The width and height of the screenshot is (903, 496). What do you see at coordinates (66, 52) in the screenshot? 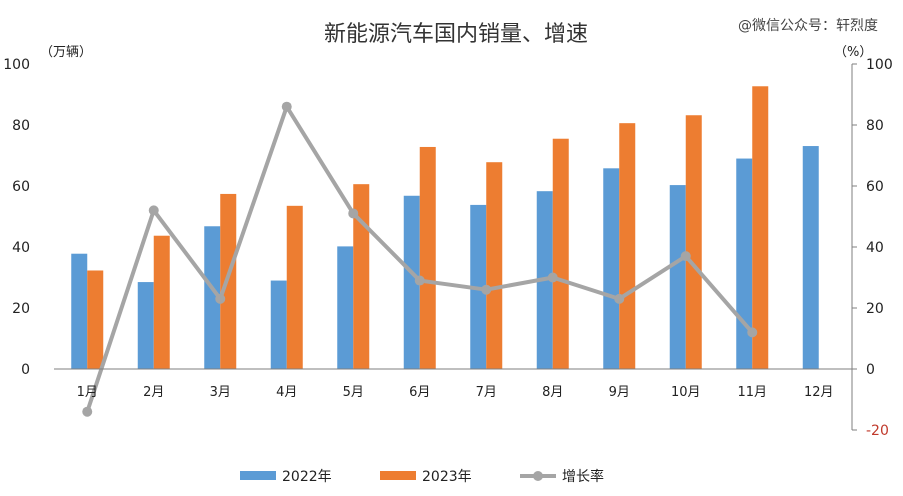
I see `left-axis-unit: （万辆）` at bounding box center [66, 52].